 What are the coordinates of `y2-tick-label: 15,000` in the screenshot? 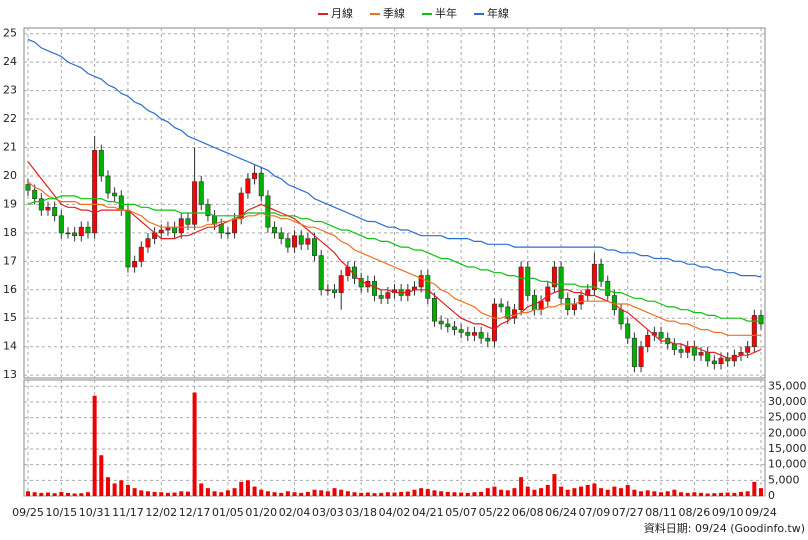 It's located at (787, 448).